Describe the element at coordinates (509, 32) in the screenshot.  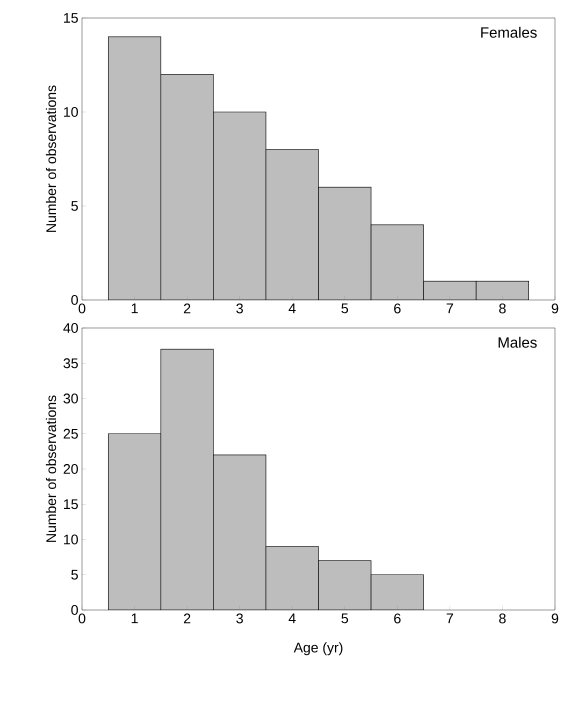
I see `chart-title: Females` at that location.